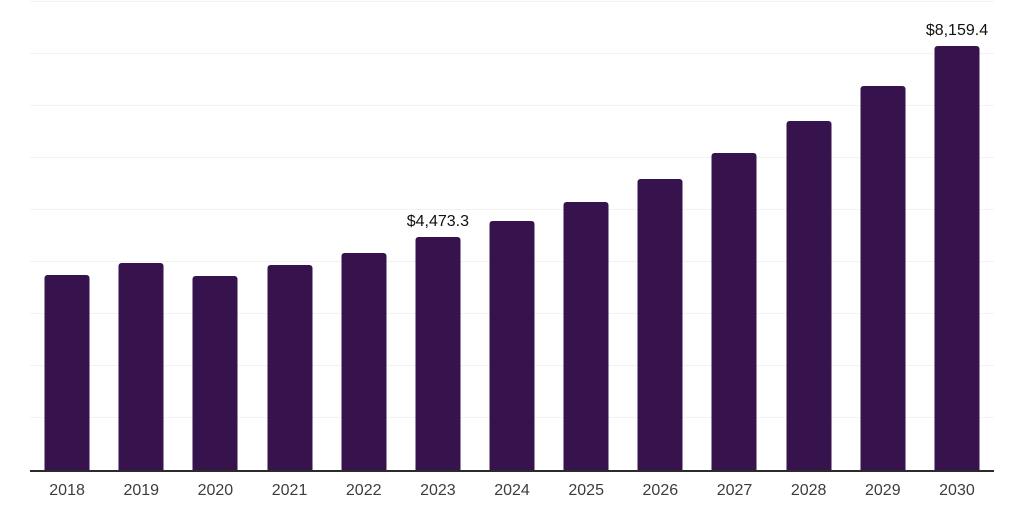 The image size is (1024, 512). What do you see at coordinates (67, 372) in the screenshot?
I see `bar-2018` at bounding box center [67, 372].